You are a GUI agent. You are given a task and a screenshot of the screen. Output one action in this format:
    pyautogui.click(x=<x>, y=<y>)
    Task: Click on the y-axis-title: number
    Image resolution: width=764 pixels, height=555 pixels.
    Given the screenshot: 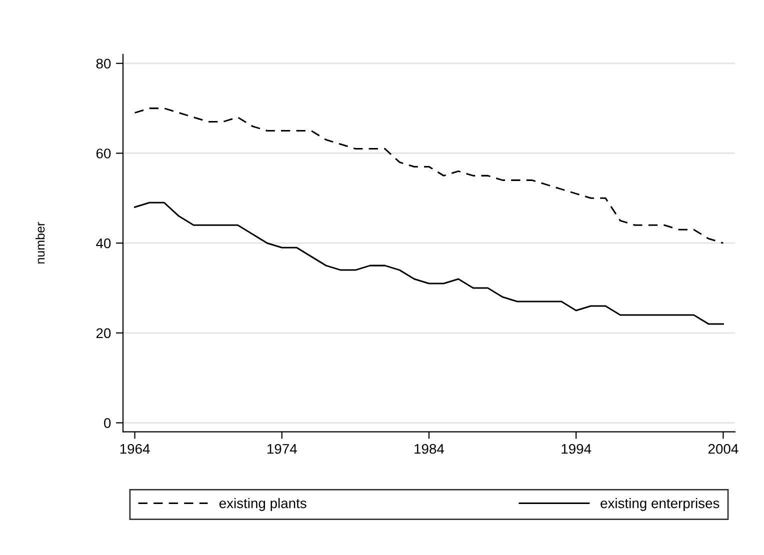 What is the action you would take?
    pyautogui.click(x=40, y=243)
    